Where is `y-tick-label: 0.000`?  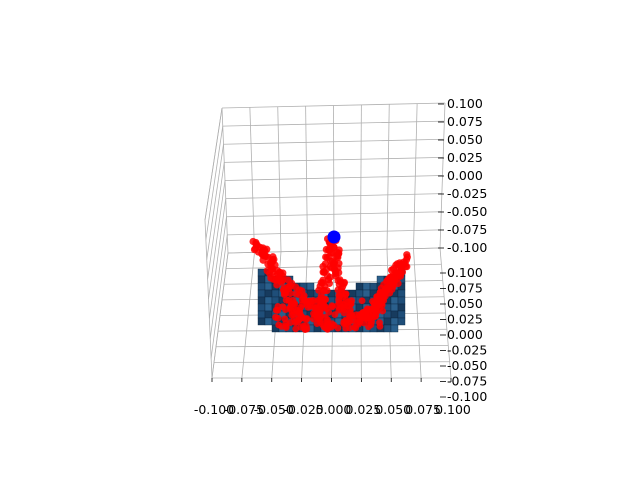 y-tick-label: 0.000 is located at coordinates (465, 334).